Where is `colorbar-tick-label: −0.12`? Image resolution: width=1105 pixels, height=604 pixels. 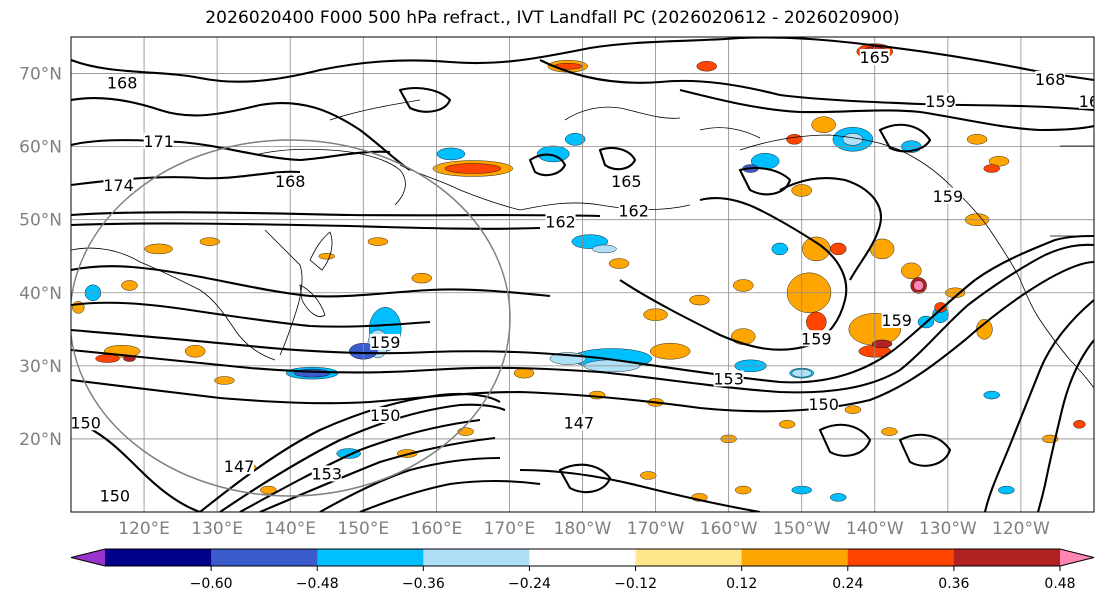
colorbar-tick-label: −0.12 is located at coordinates (635, 584).